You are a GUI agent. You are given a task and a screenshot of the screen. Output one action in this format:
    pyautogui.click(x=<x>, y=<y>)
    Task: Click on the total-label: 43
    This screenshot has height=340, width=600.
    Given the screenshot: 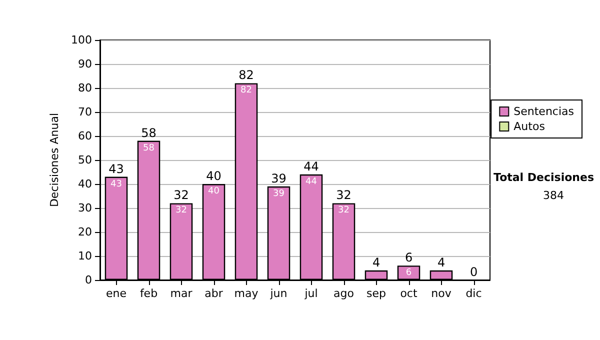 What is the action you would take?
    pyautogui.click(x=116, y=169)
    